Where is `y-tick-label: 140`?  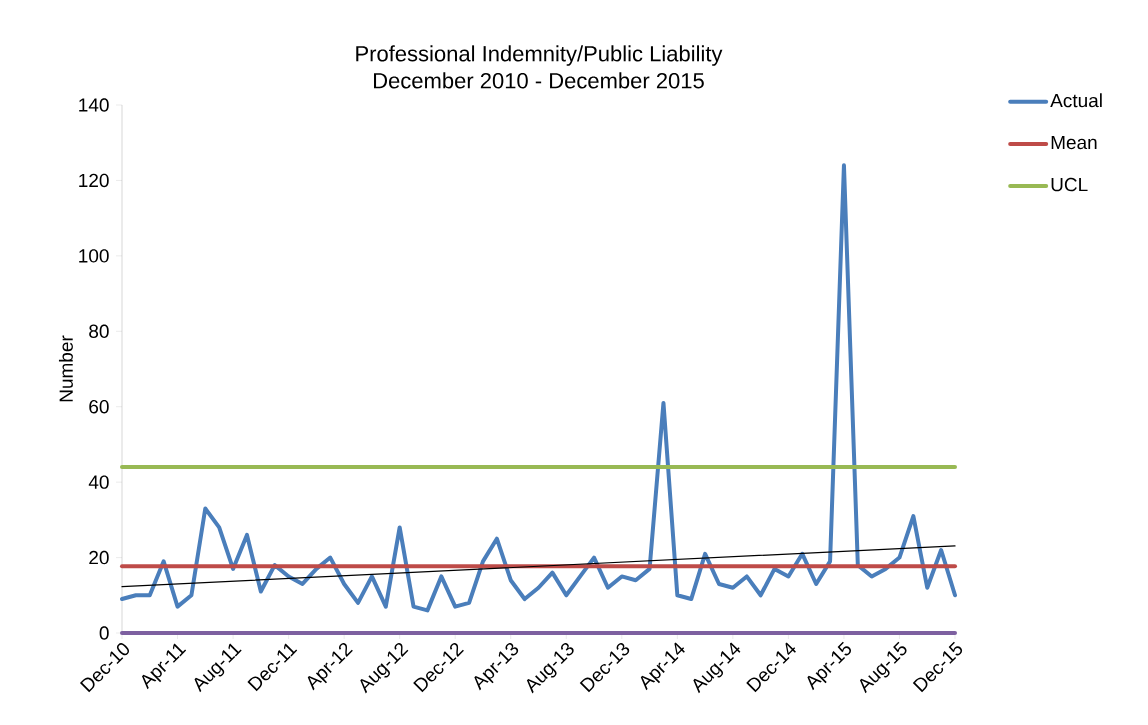
y-tick-label: 140 is located at coordinates (94, 105).